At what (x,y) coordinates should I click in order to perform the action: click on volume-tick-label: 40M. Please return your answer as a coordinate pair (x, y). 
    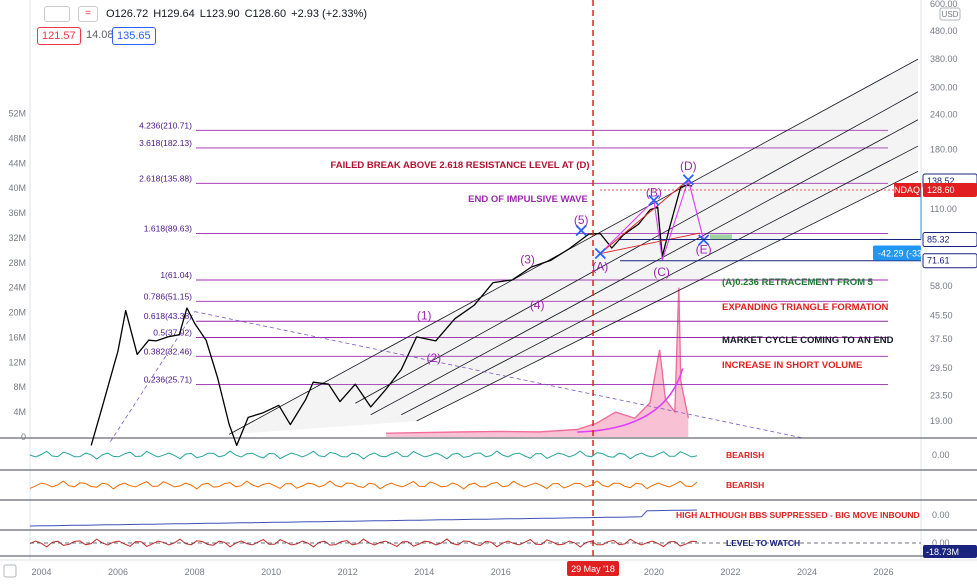
    Looking at the image, I should click on (17, 188).